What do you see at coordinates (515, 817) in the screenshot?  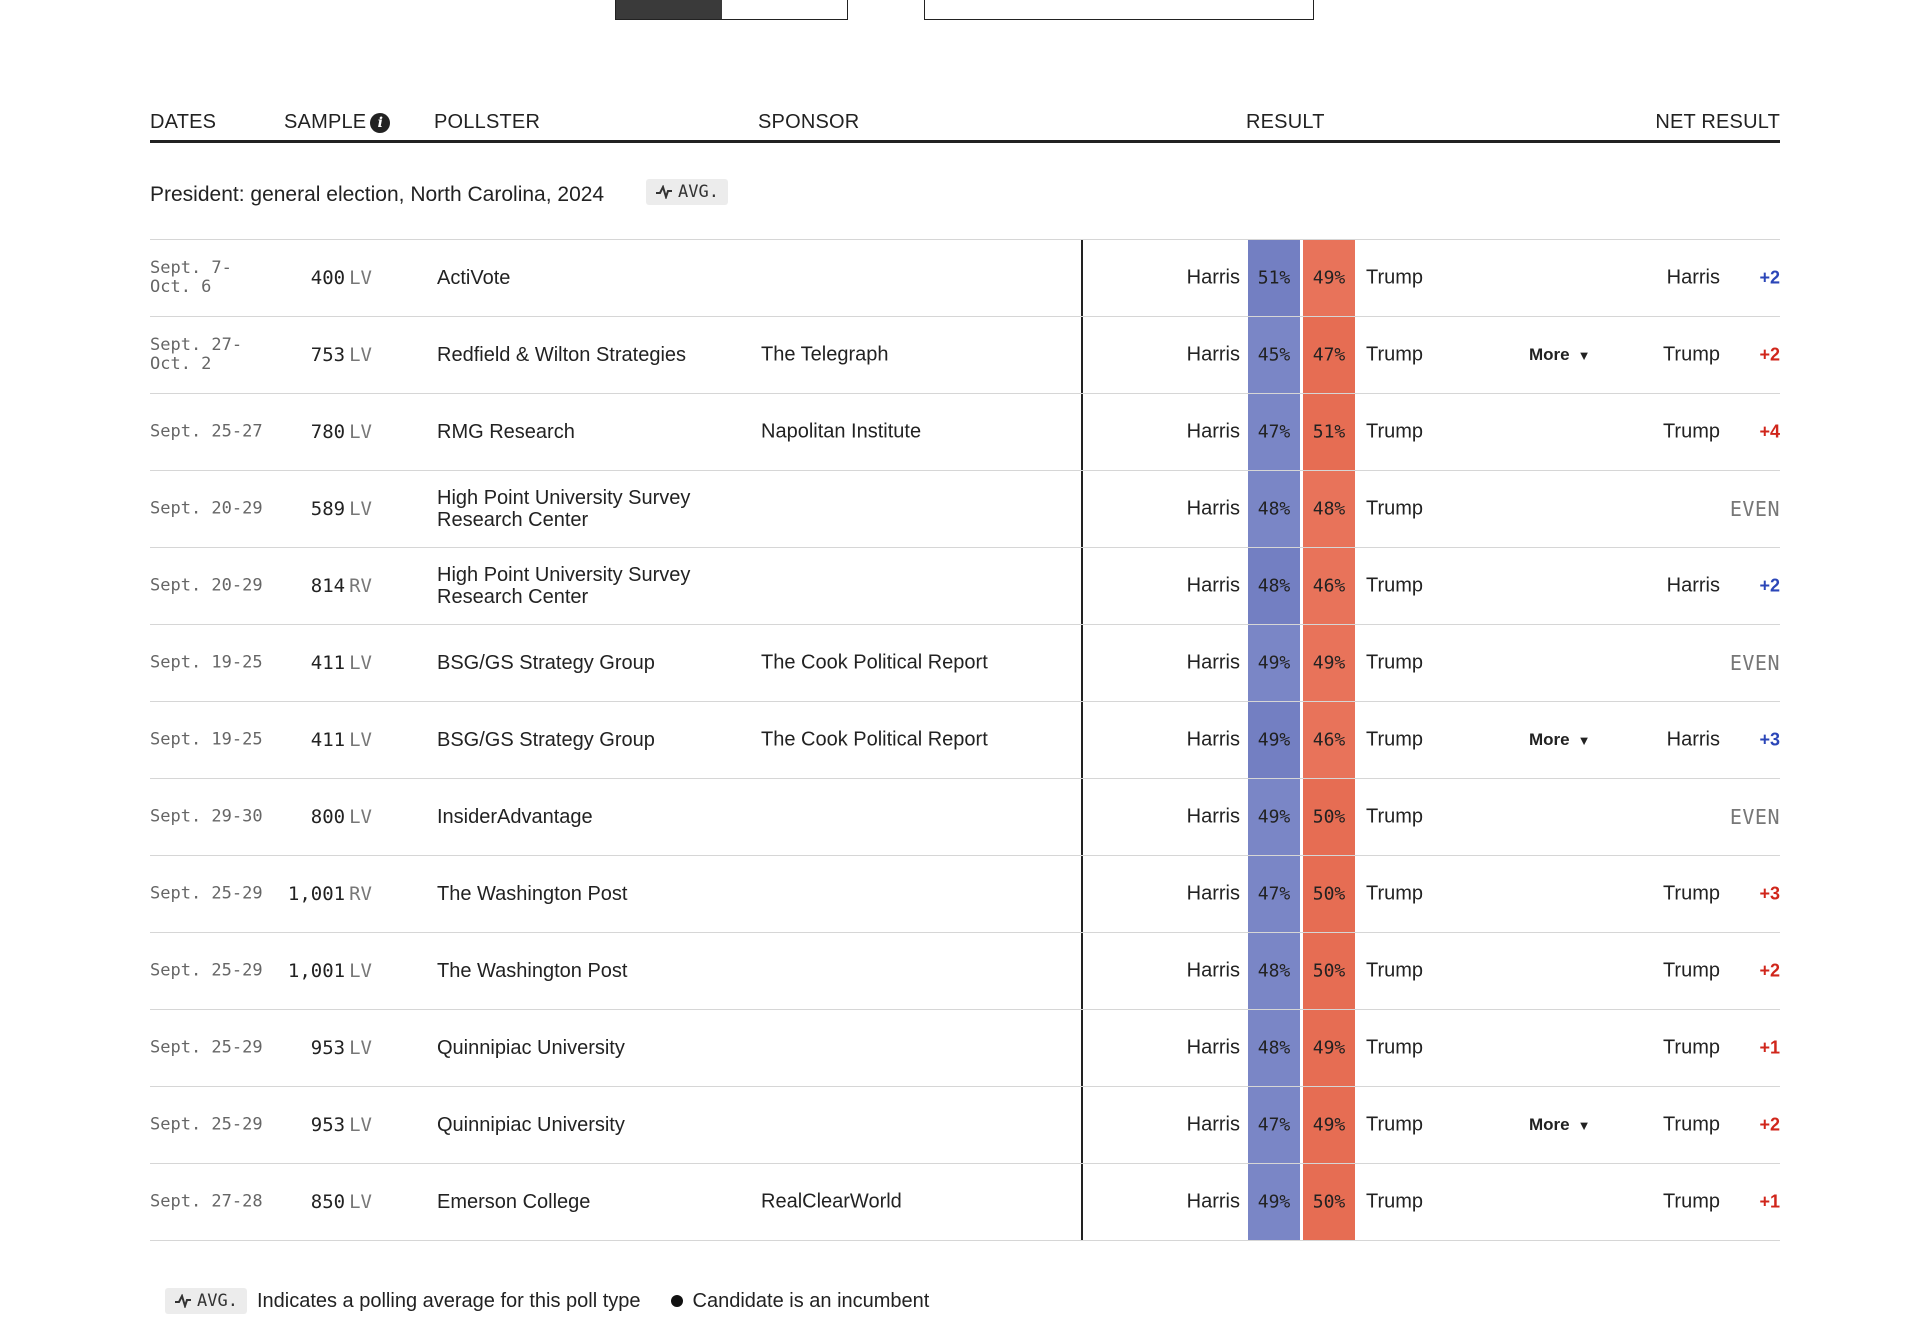 I see `pollster-name: InsiderAdvantage` at bounding box center [515, 817].